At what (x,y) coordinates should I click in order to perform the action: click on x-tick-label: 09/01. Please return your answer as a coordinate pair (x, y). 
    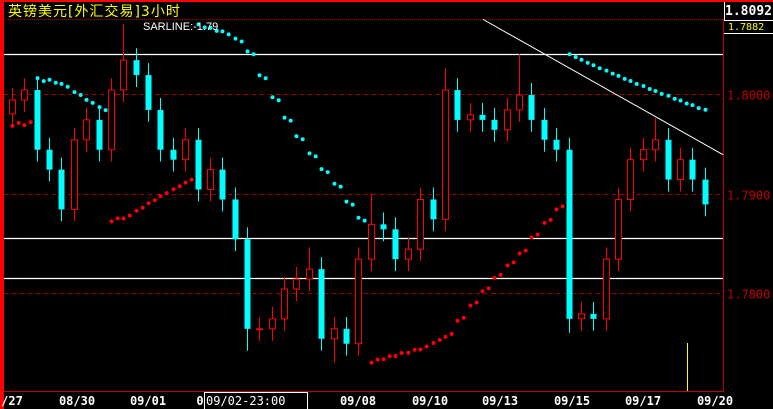
    Looking at the image, I should click on (148, 401).